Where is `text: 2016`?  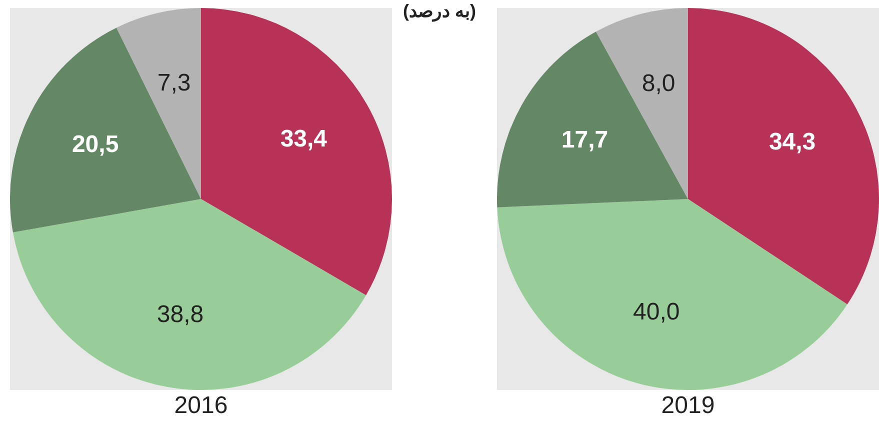 text: 2016 is located at coordinates (201, 406).